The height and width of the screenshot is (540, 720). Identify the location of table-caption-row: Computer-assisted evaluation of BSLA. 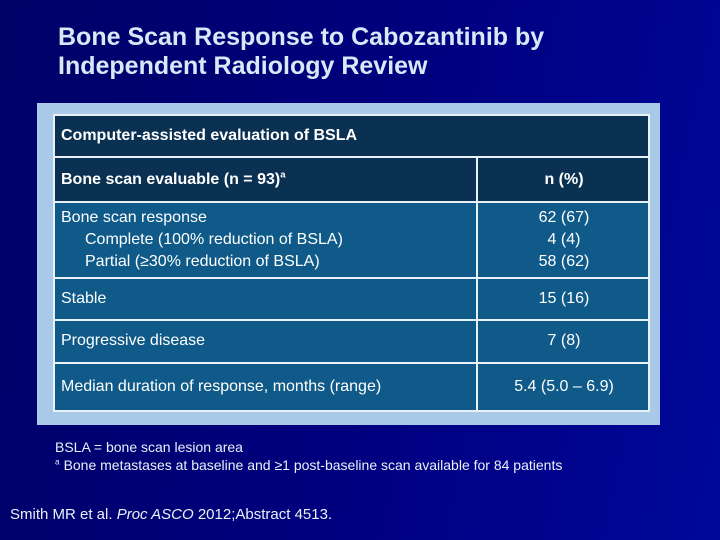
(351, 136).